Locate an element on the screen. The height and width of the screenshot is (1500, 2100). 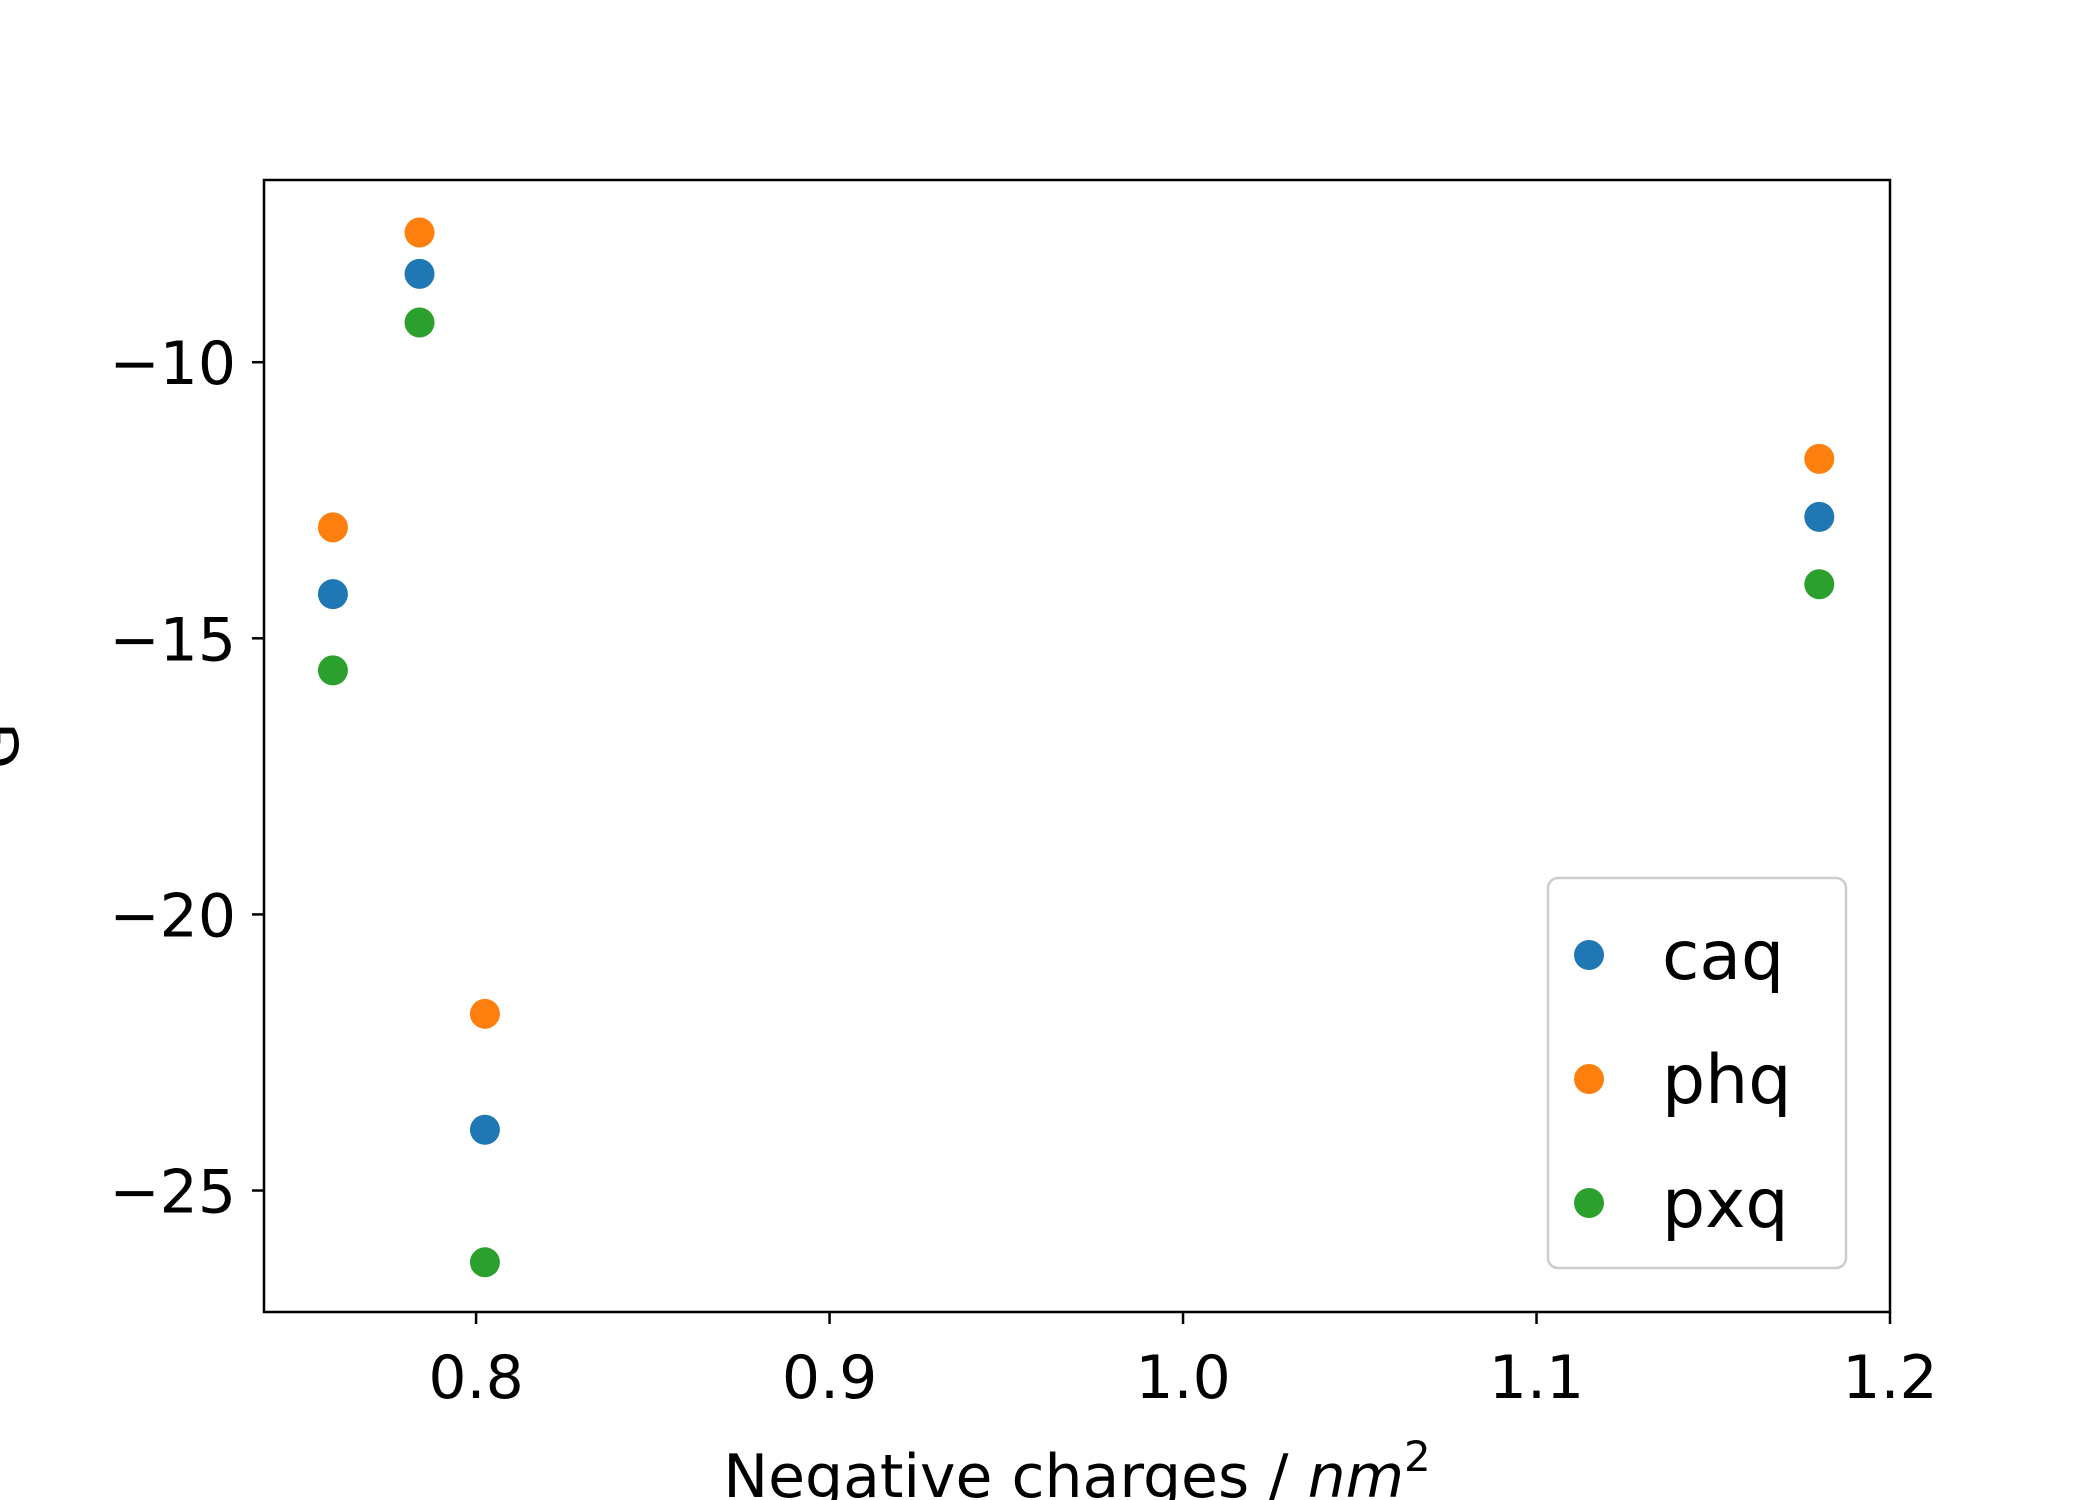
legend-box is located at coordinates (1697, 1073).